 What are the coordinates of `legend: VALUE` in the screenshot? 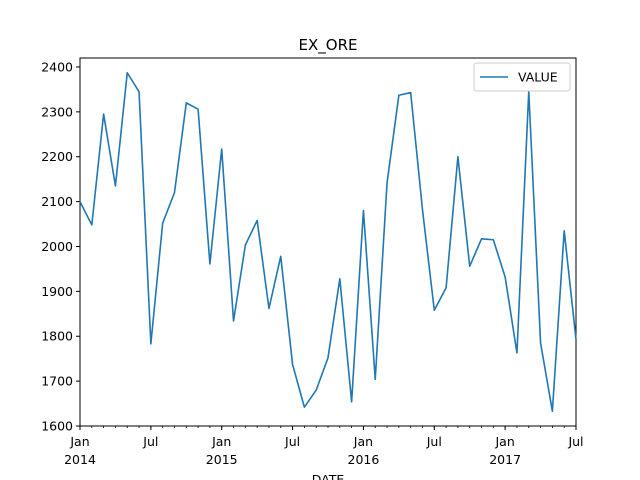 It's located at (522, 77).